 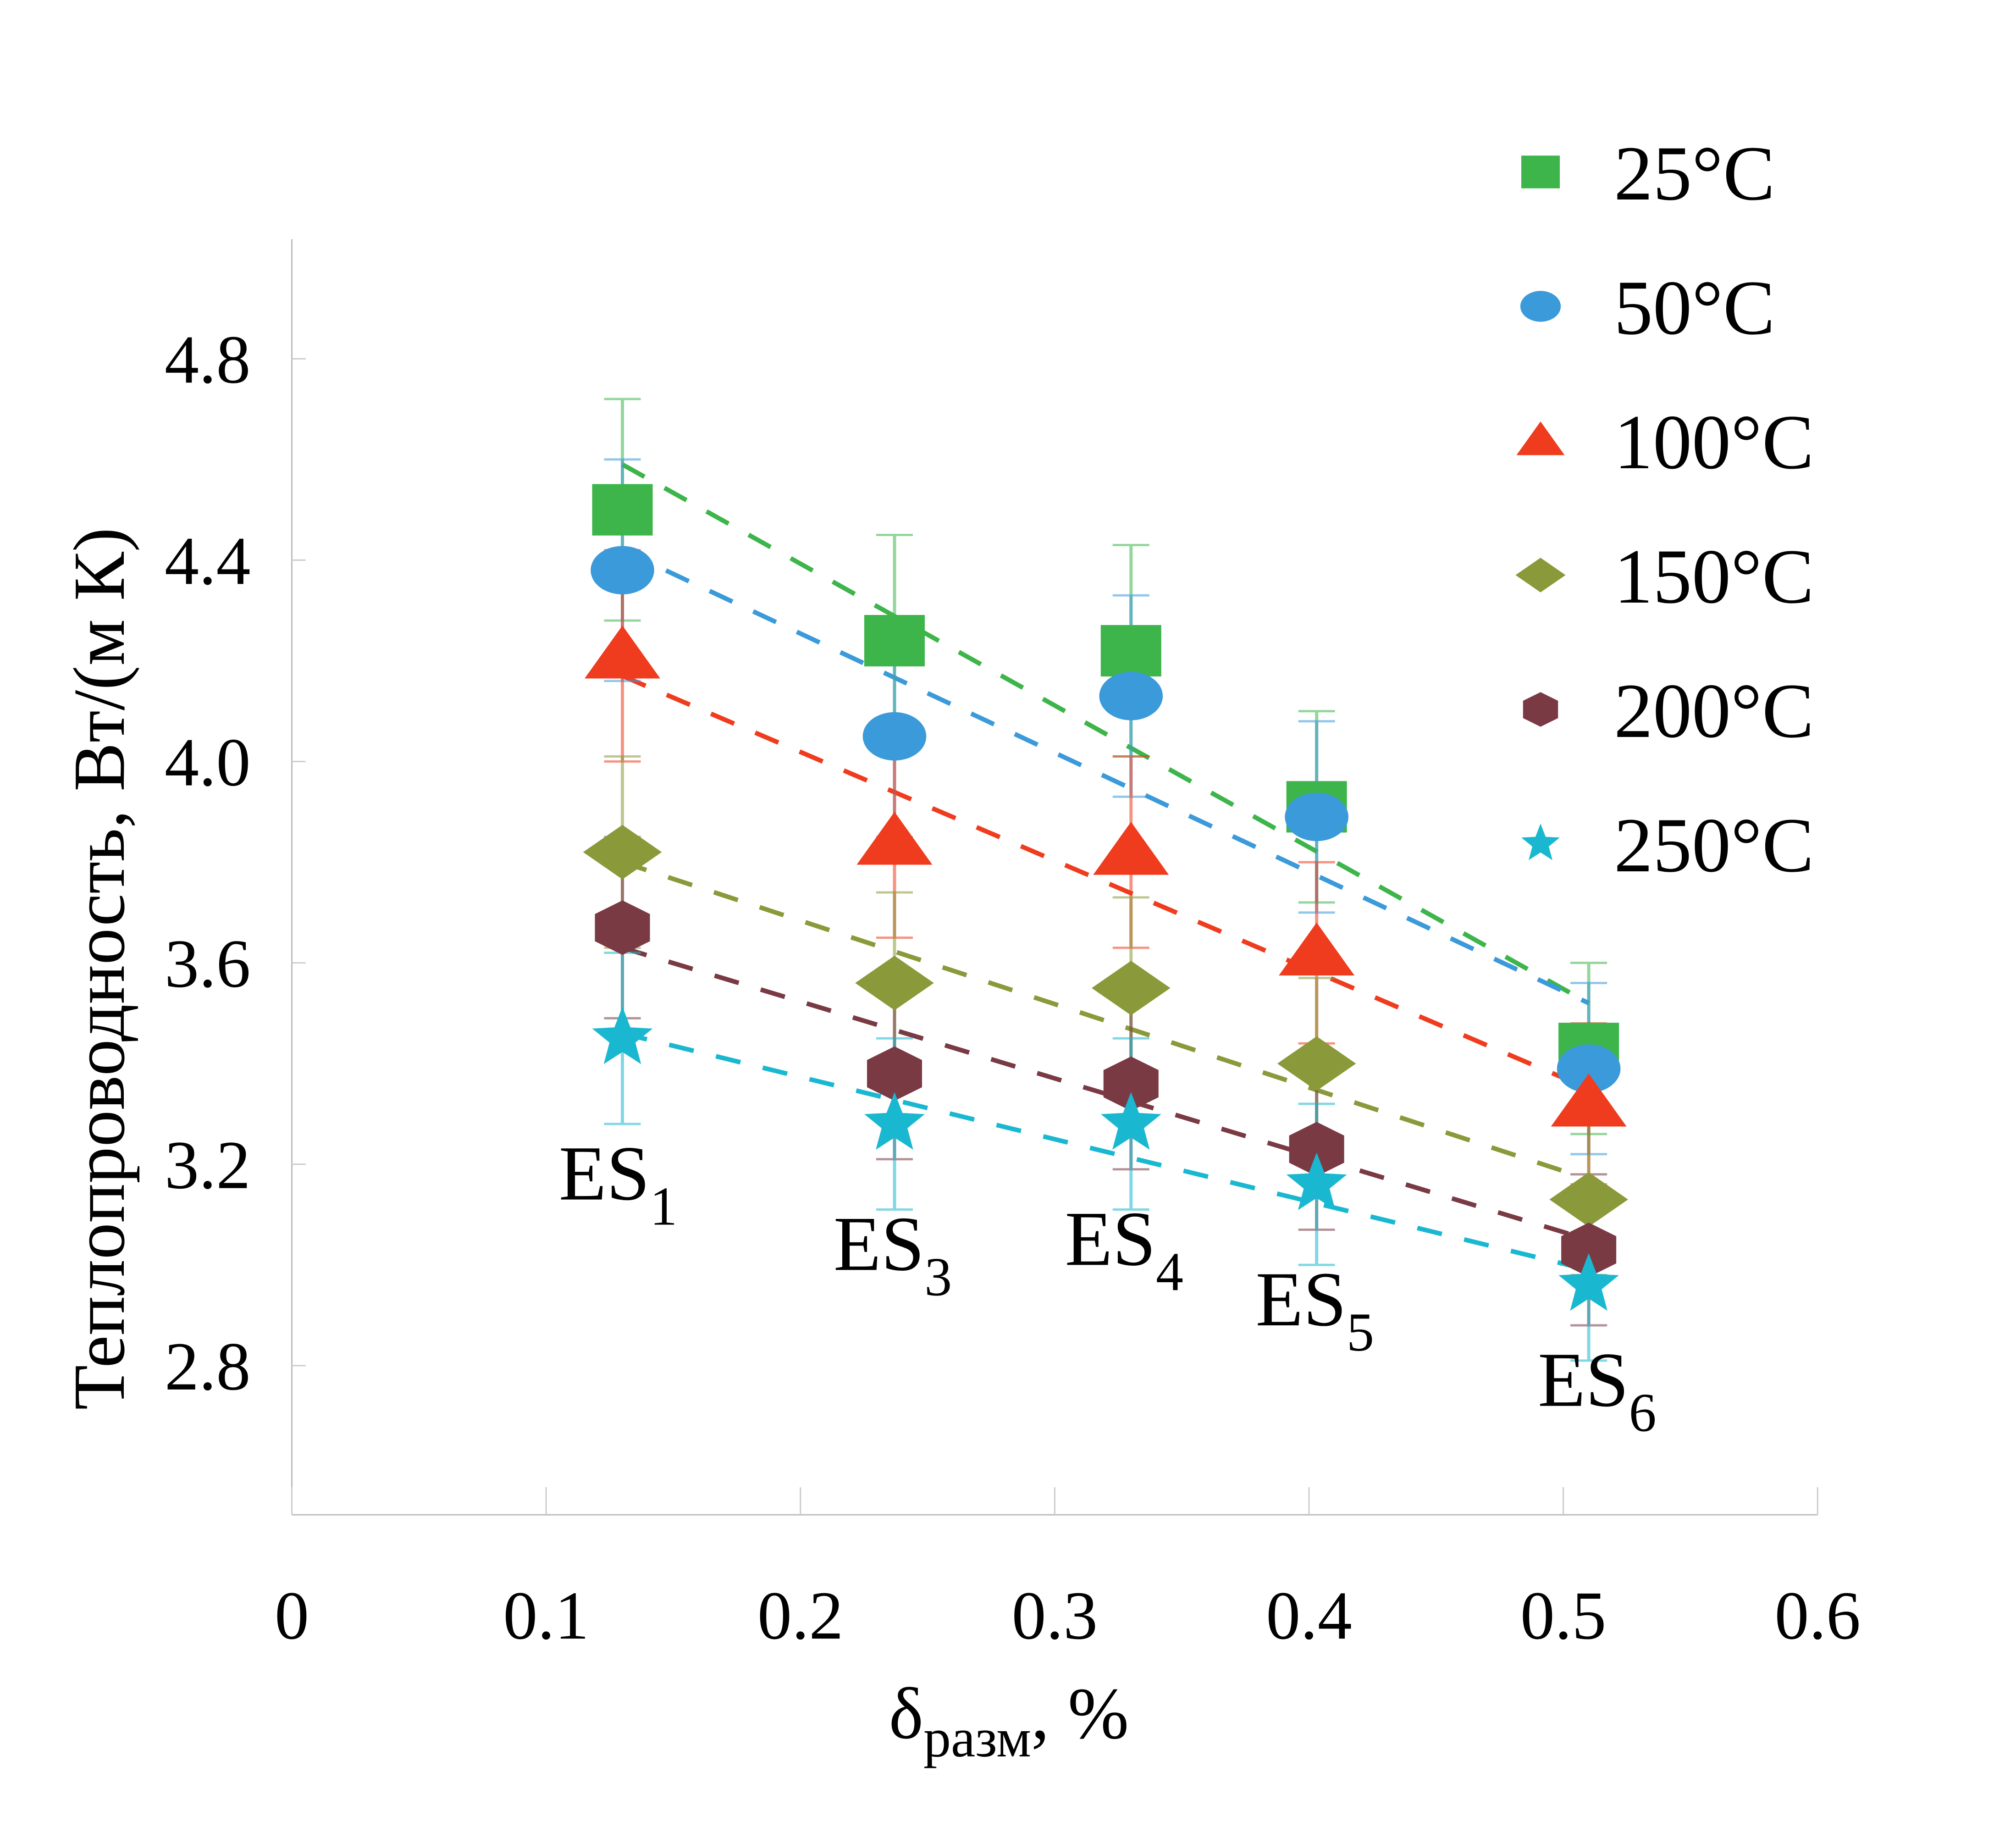 I want to click on sample-label: ES4, so click(x=1124, y=1249).